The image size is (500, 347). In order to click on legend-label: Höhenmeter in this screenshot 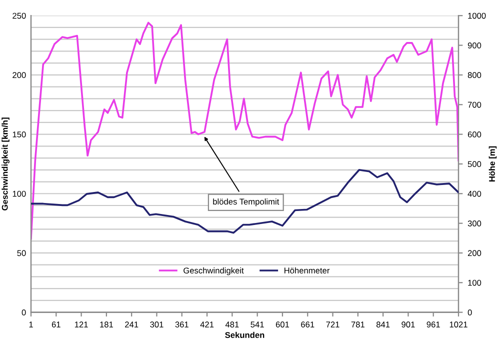, I will do `click(307, 270)`.